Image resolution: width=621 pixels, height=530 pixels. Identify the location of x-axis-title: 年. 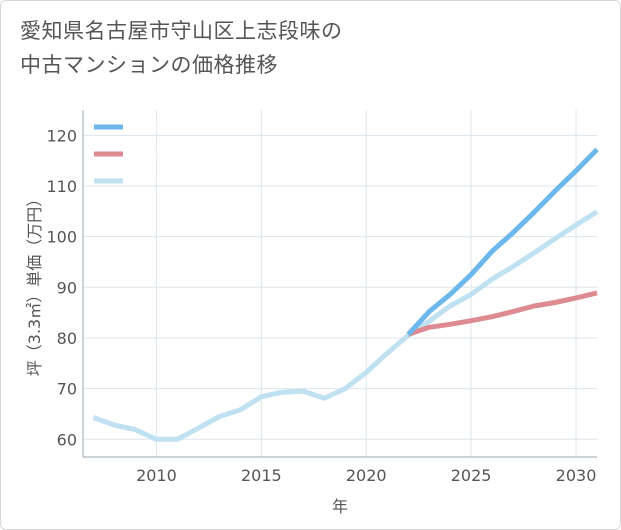
(340, 506).